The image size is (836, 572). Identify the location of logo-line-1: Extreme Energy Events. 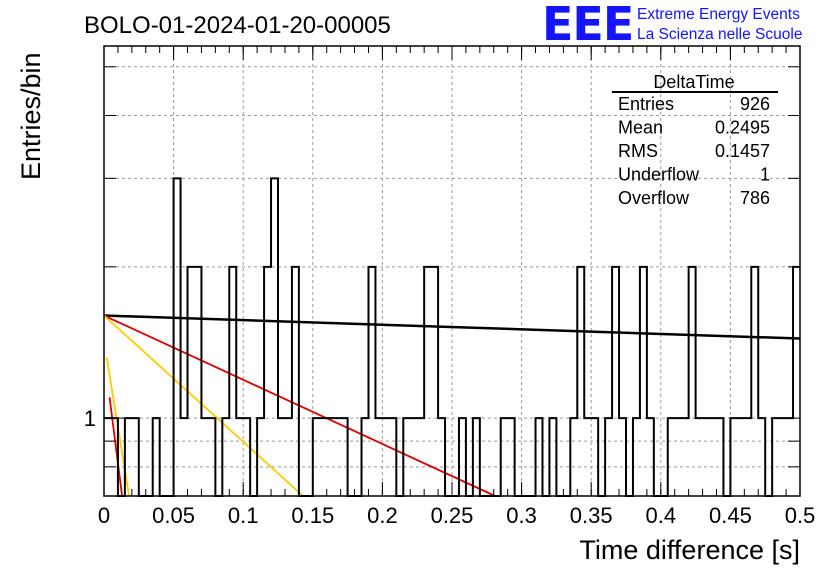
(718, 14).